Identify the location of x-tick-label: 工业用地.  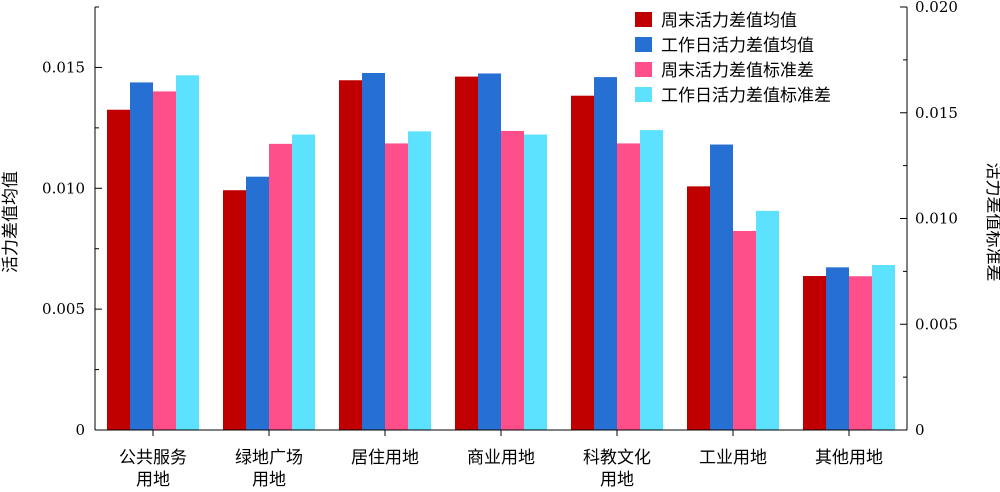
(733, 458).